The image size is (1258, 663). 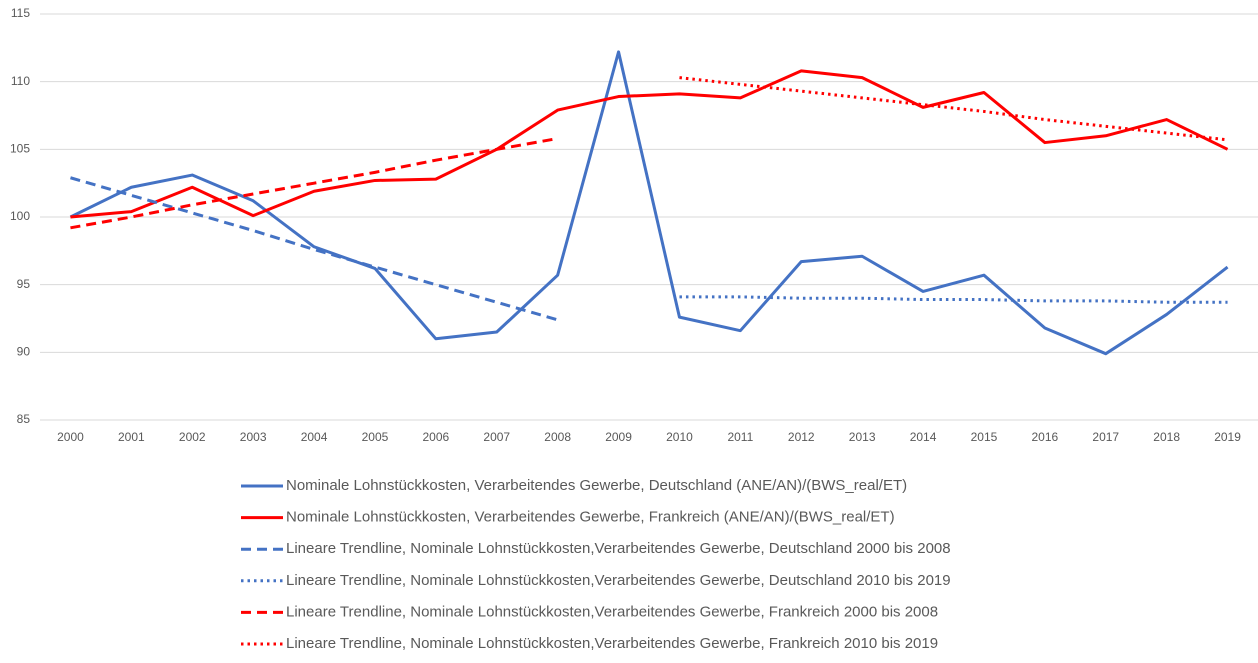 I want to click on x-tick-label: 2009, so click(x=618, y=437).